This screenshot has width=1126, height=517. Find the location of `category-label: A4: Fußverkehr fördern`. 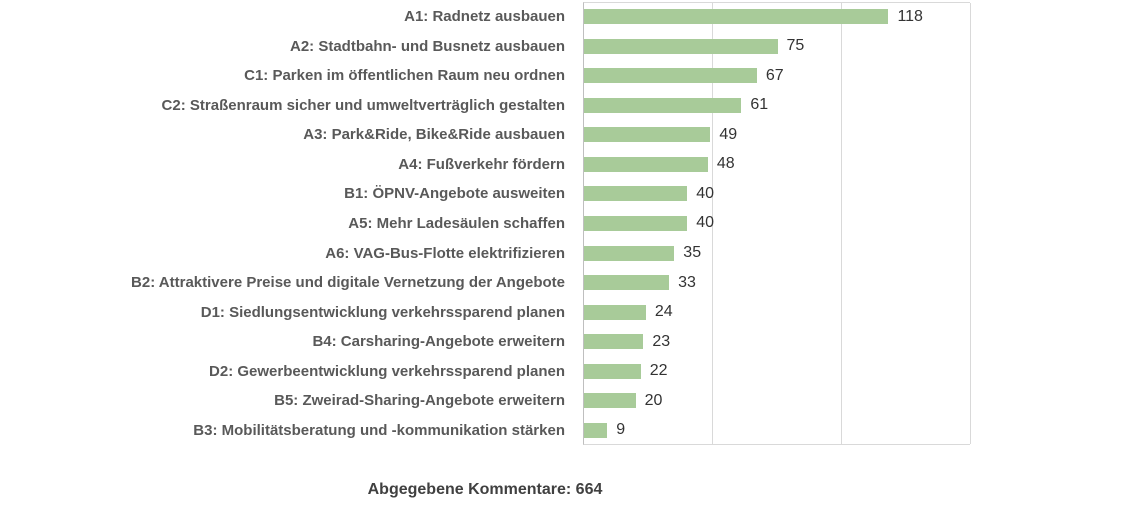

category-label: A4: Fußverkehr fördern is located at coordinates (481, 164).